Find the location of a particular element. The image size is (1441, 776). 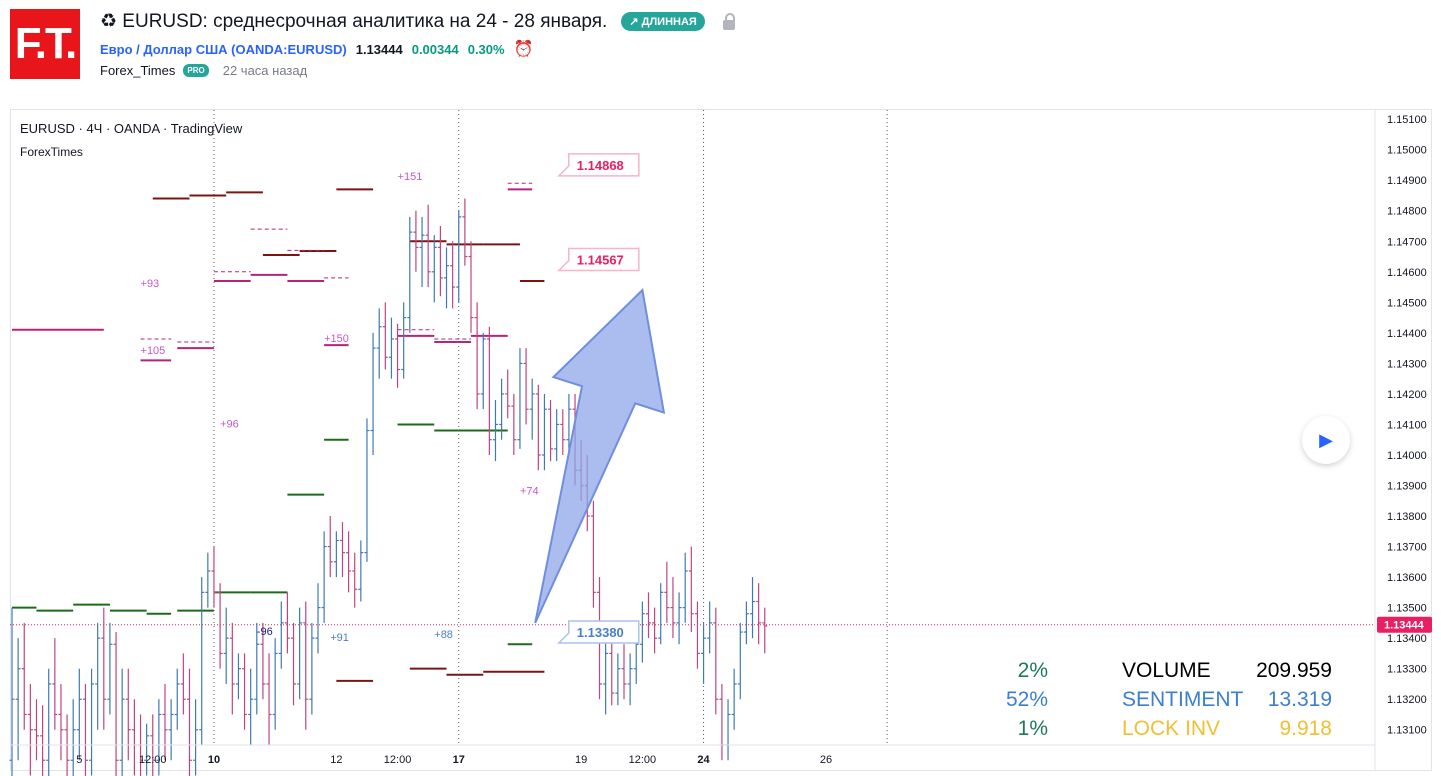

play-button: ▶ is located at coordinates (1326, 440).